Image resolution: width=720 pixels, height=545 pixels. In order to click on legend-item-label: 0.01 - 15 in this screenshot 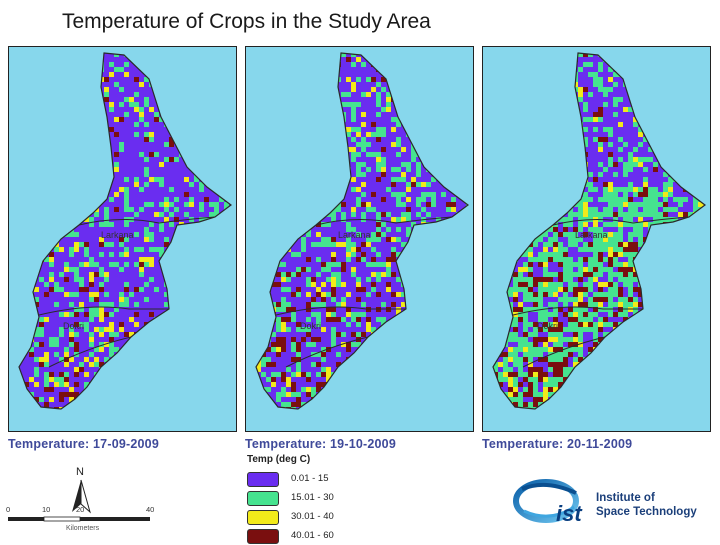, I will do `click(310, 478)`.